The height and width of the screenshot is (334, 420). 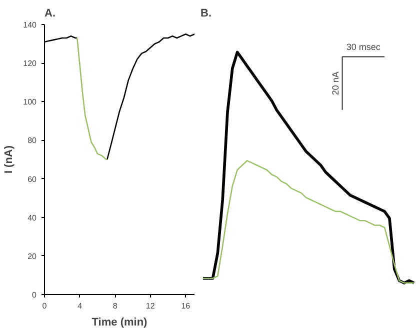 What do you see at coordinates (363, 47) in the screenshot?
I see `text: 30 msec` at bounding box center [363, 47].